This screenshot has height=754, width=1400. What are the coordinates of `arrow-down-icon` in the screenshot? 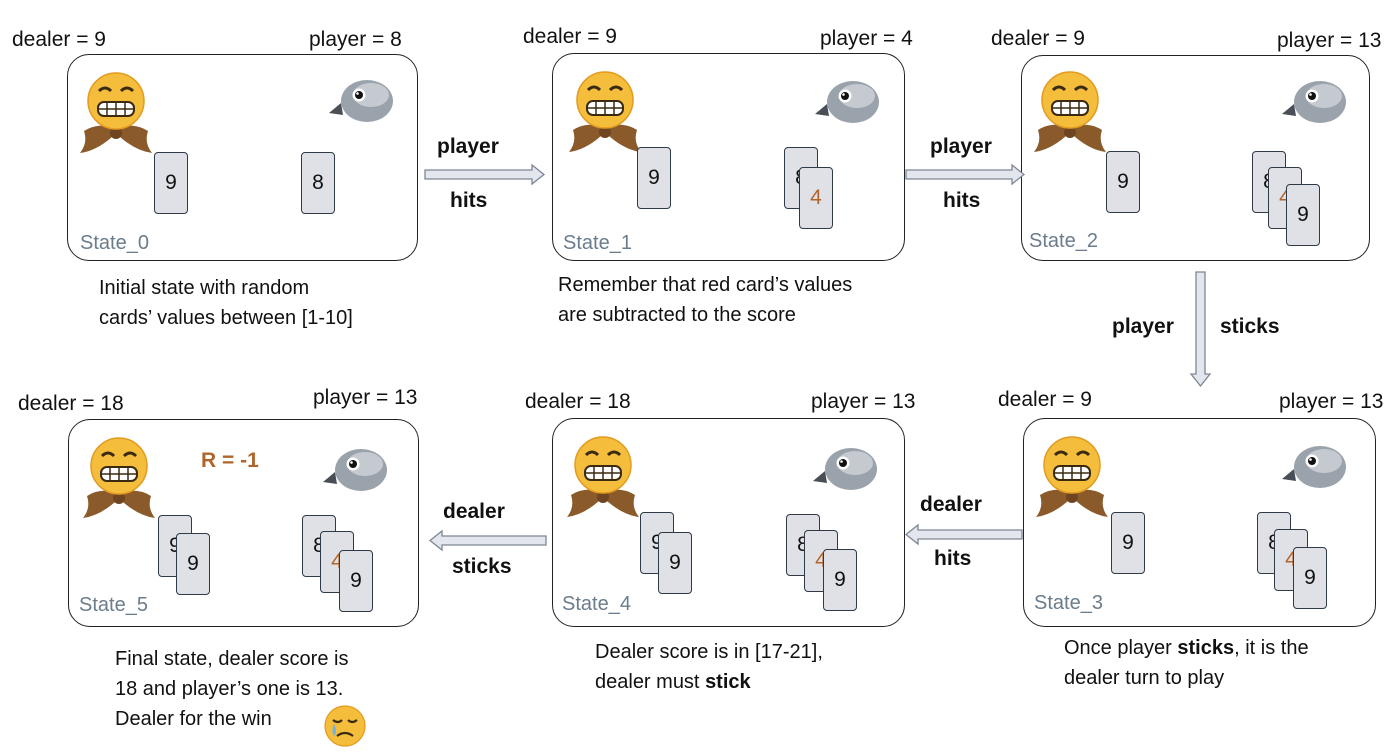 It's located at (1200, 329).